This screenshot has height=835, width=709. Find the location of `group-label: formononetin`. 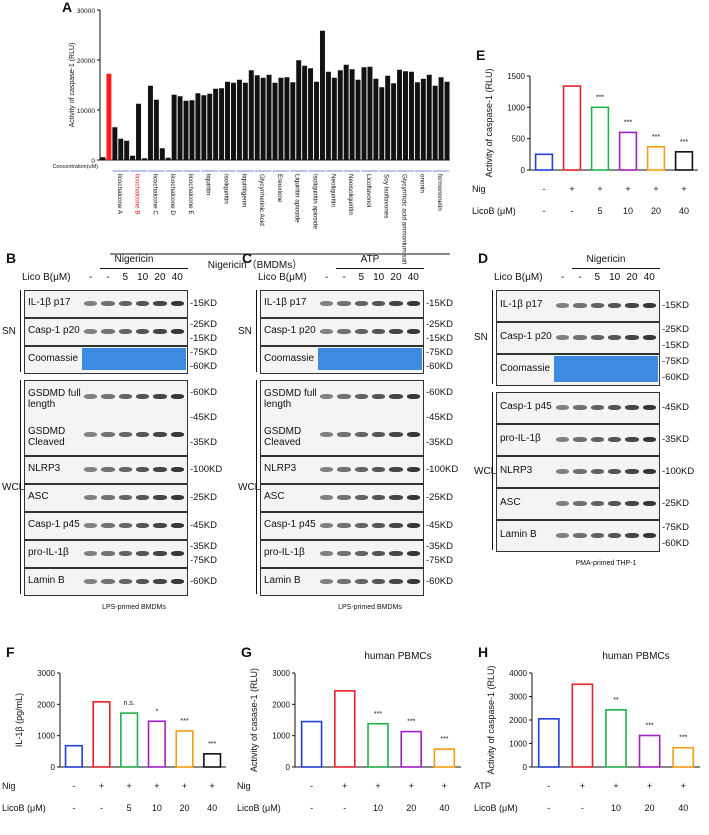

group-label: formononetin is located at coordinates (439, 192).